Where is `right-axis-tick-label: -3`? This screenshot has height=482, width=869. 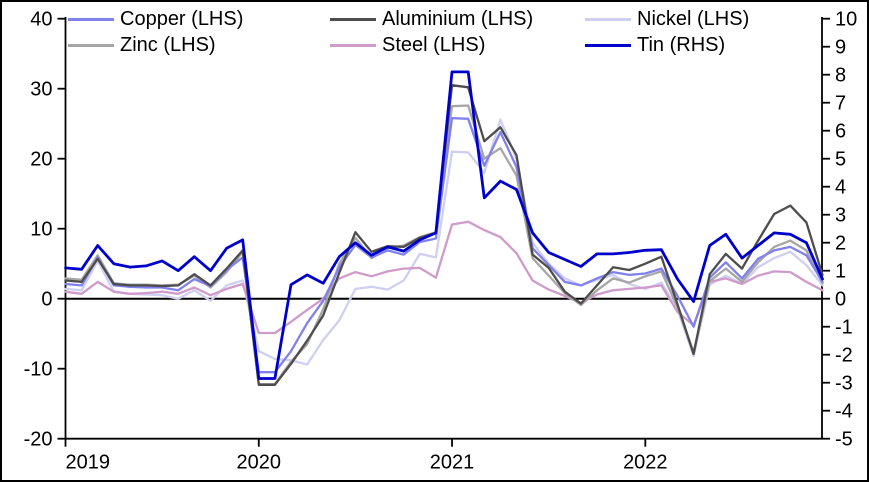
right-axis-tick-label: -3 is located at coordinates (844, 384).